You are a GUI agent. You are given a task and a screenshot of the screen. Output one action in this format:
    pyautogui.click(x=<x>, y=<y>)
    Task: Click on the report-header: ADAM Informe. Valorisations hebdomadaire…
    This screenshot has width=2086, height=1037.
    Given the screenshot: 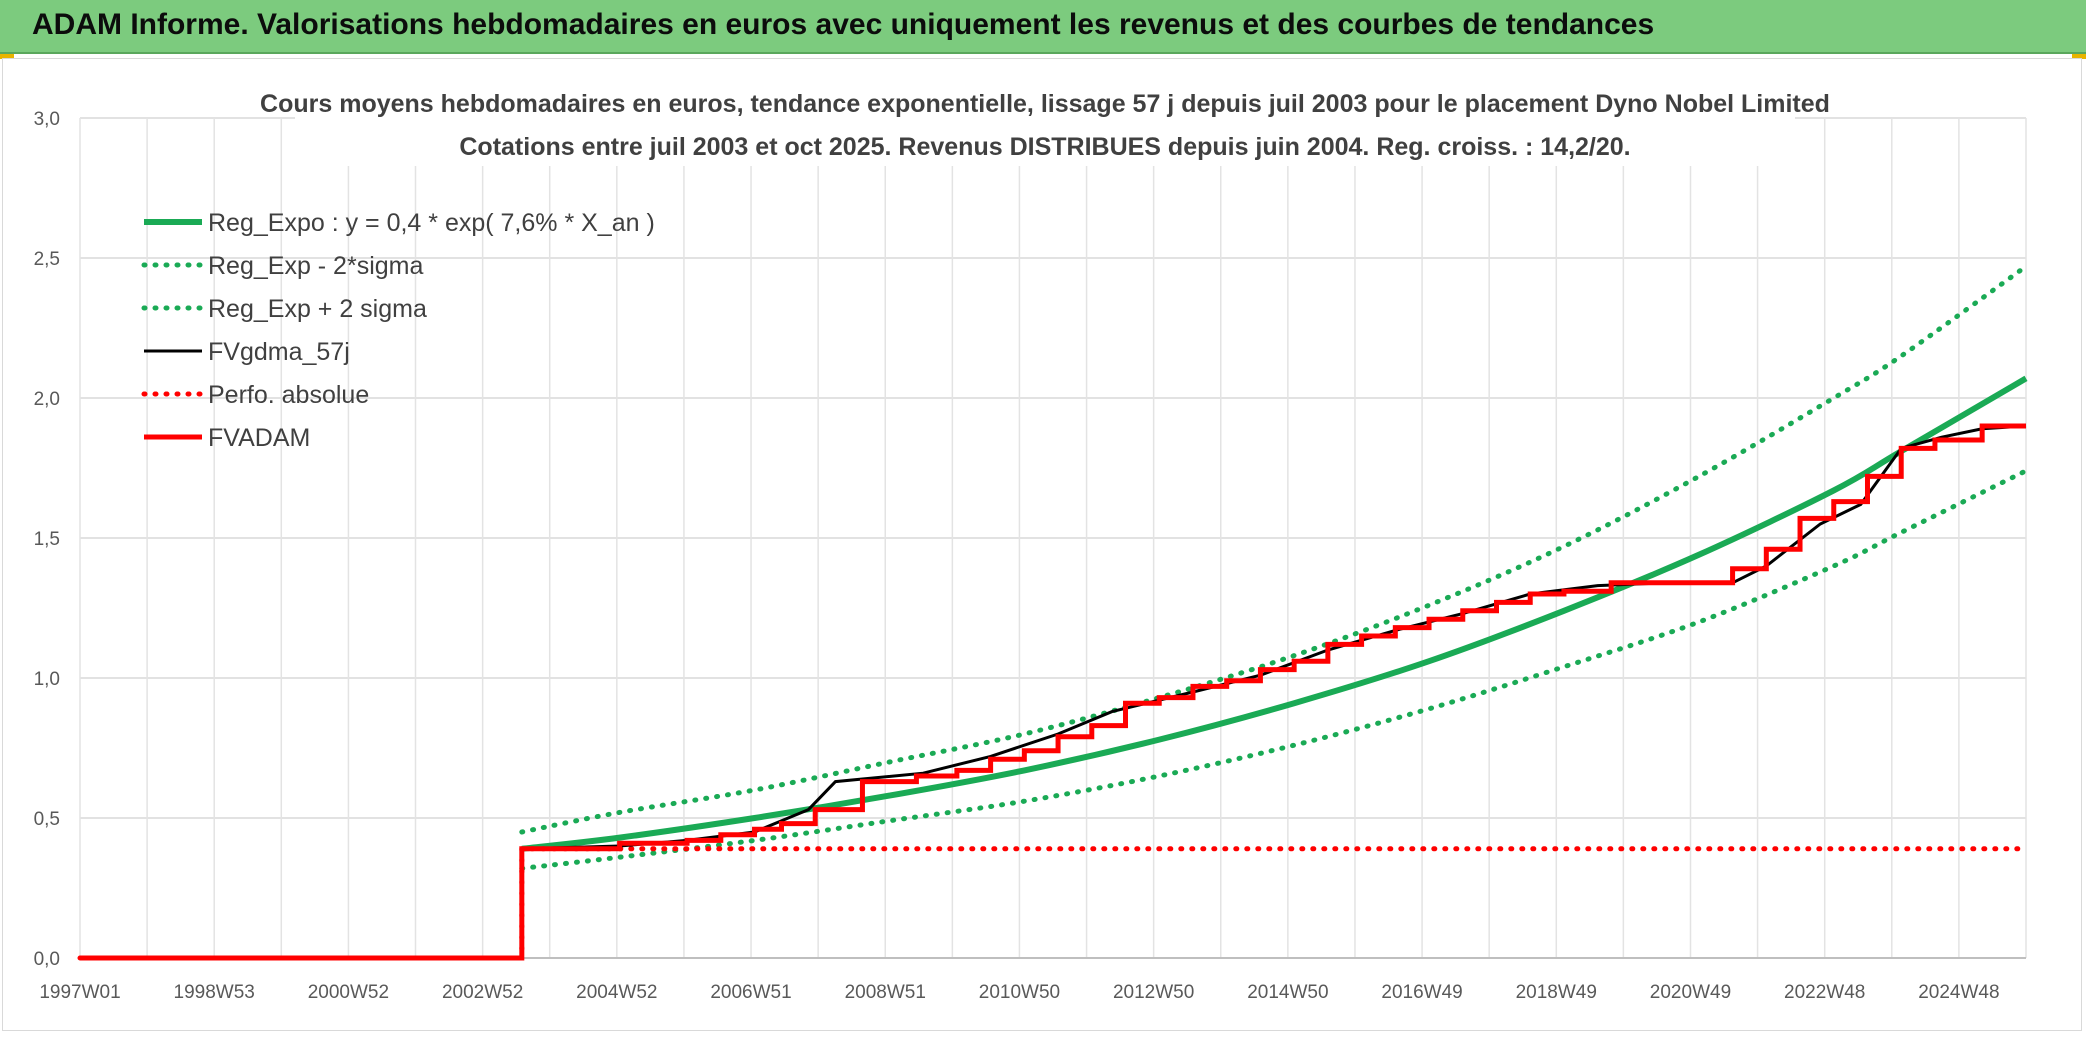 What is the action you would take?
    pyautogui.click(x=1043, y=27)
    